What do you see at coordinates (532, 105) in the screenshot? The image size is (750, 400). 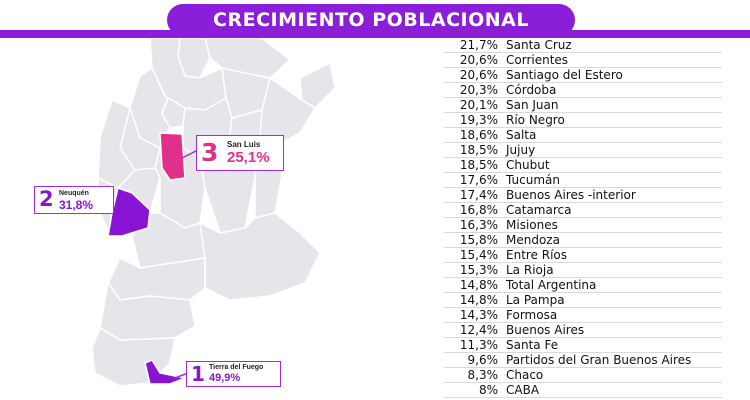 I see `ranking-province: San Juan` at bounding box center [532, 105].